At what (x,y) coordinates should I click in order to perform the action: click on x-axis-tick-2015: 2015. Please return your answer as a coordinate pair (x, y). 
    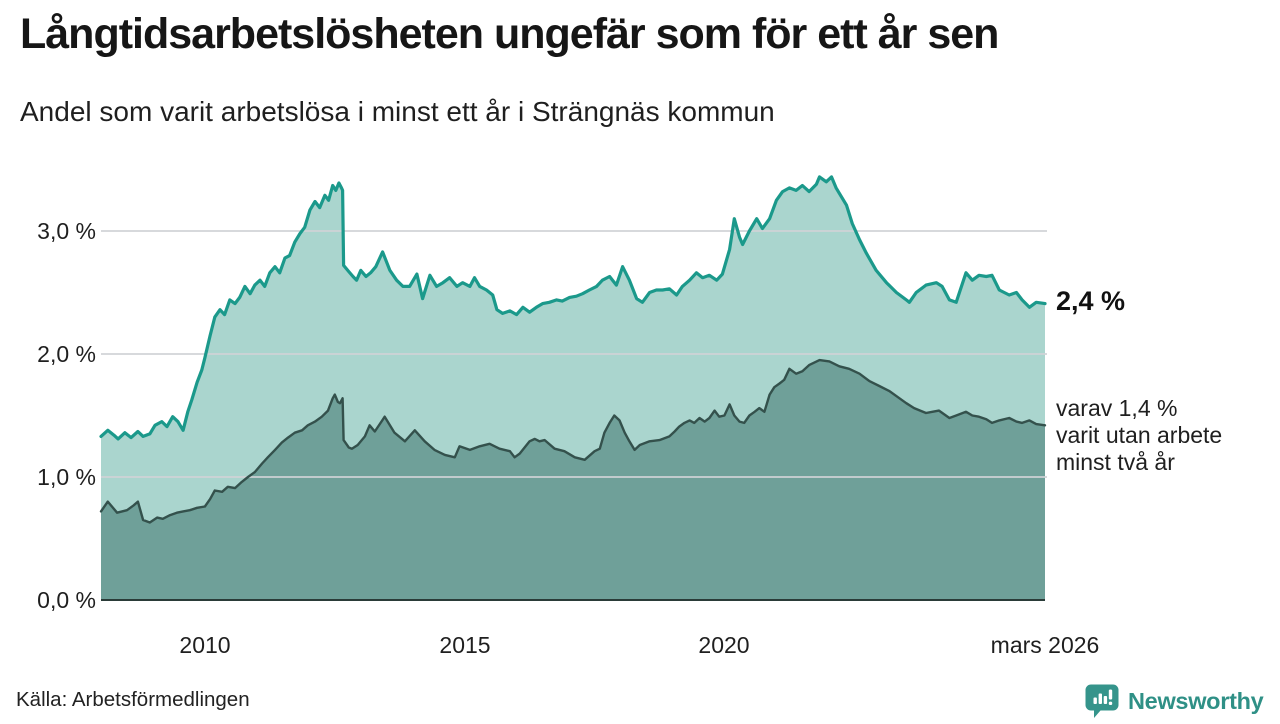
    Looking at the image, I should click on (465, 645).